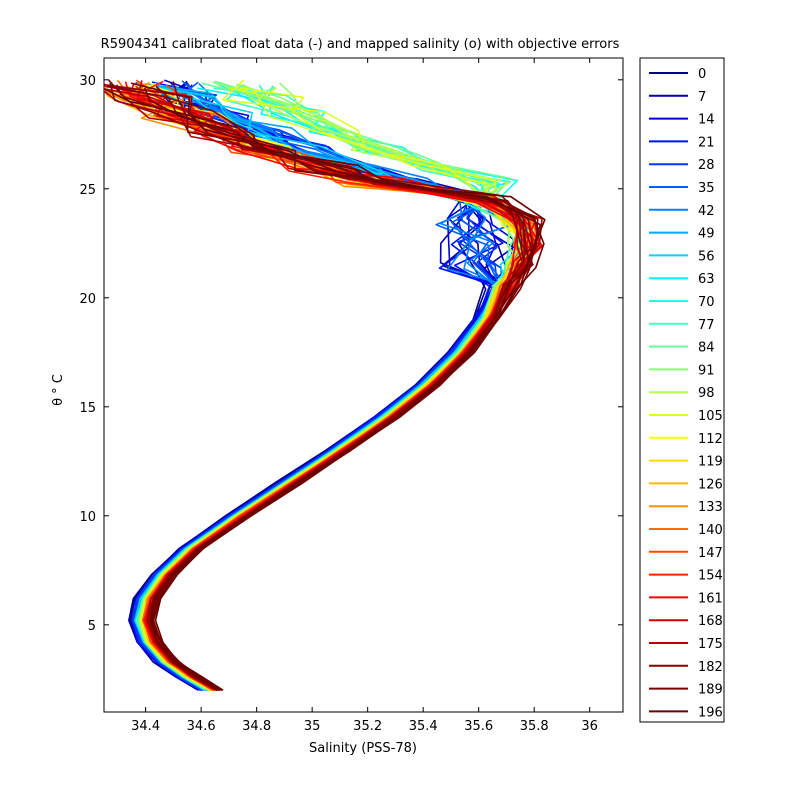  What do you see at coordinates (706, 370) in the screenshot?
I see `legend-label-91: 91` at bounding box center [706, 370].